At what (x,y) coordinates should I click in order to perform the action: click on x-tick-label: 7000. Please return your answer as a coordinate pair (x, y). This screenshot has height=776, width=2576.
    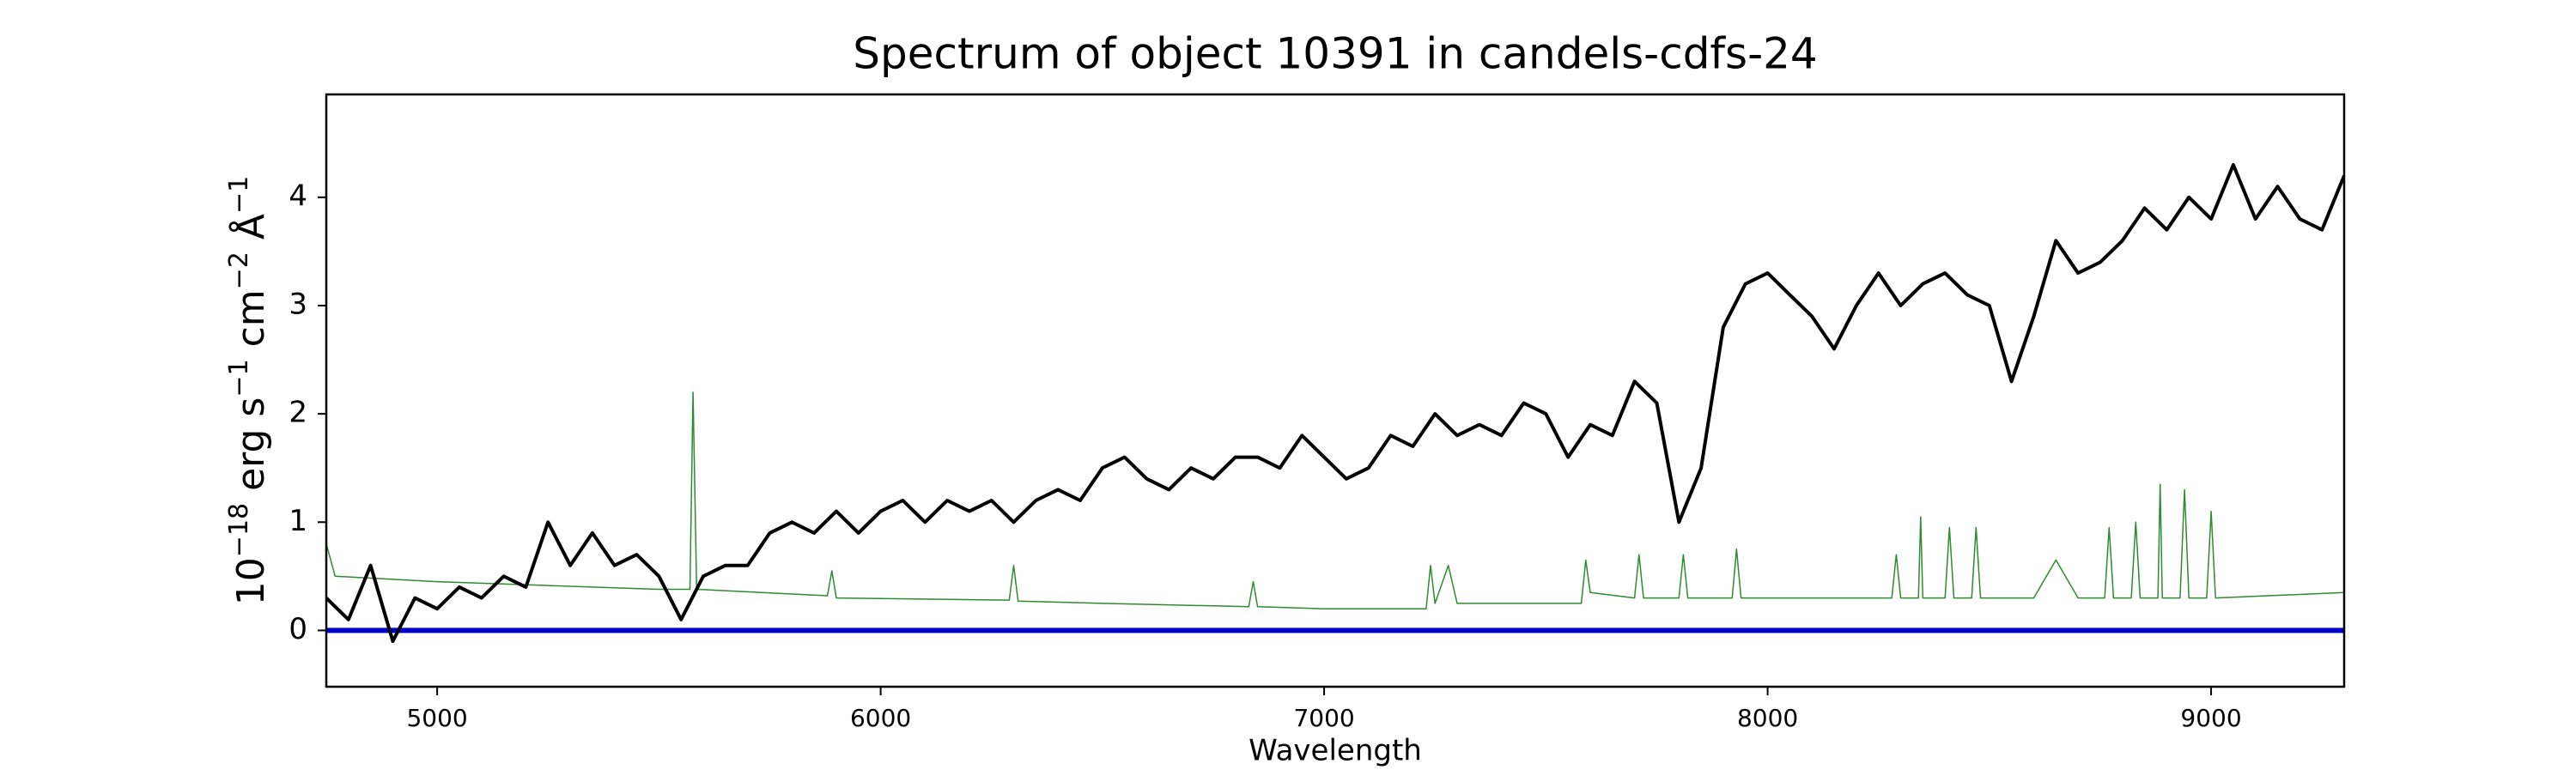
    Looking at the image, I should click on (1323, 718).